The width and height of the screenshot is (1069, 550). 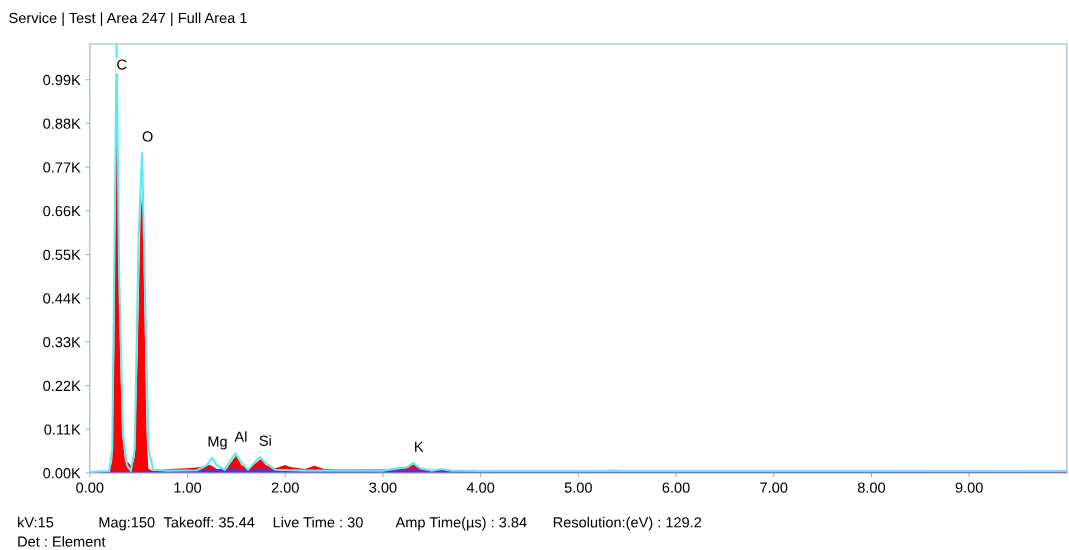 What do you see at coordinates (578, 487) in the screenshot?
I see `x-tick-label: 5.00` at bounding box center [578, 487].